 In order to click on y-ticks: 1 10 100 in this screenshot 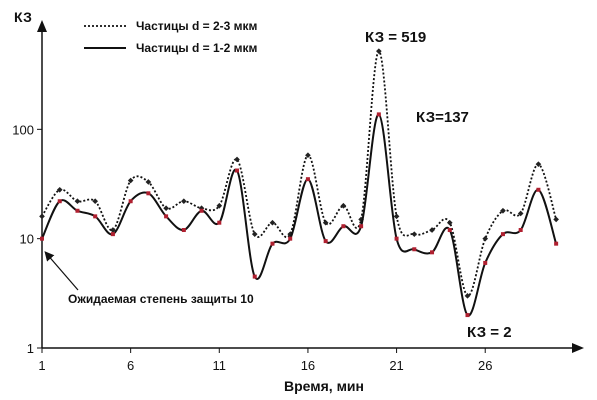, I will do `click(27, 239)`.